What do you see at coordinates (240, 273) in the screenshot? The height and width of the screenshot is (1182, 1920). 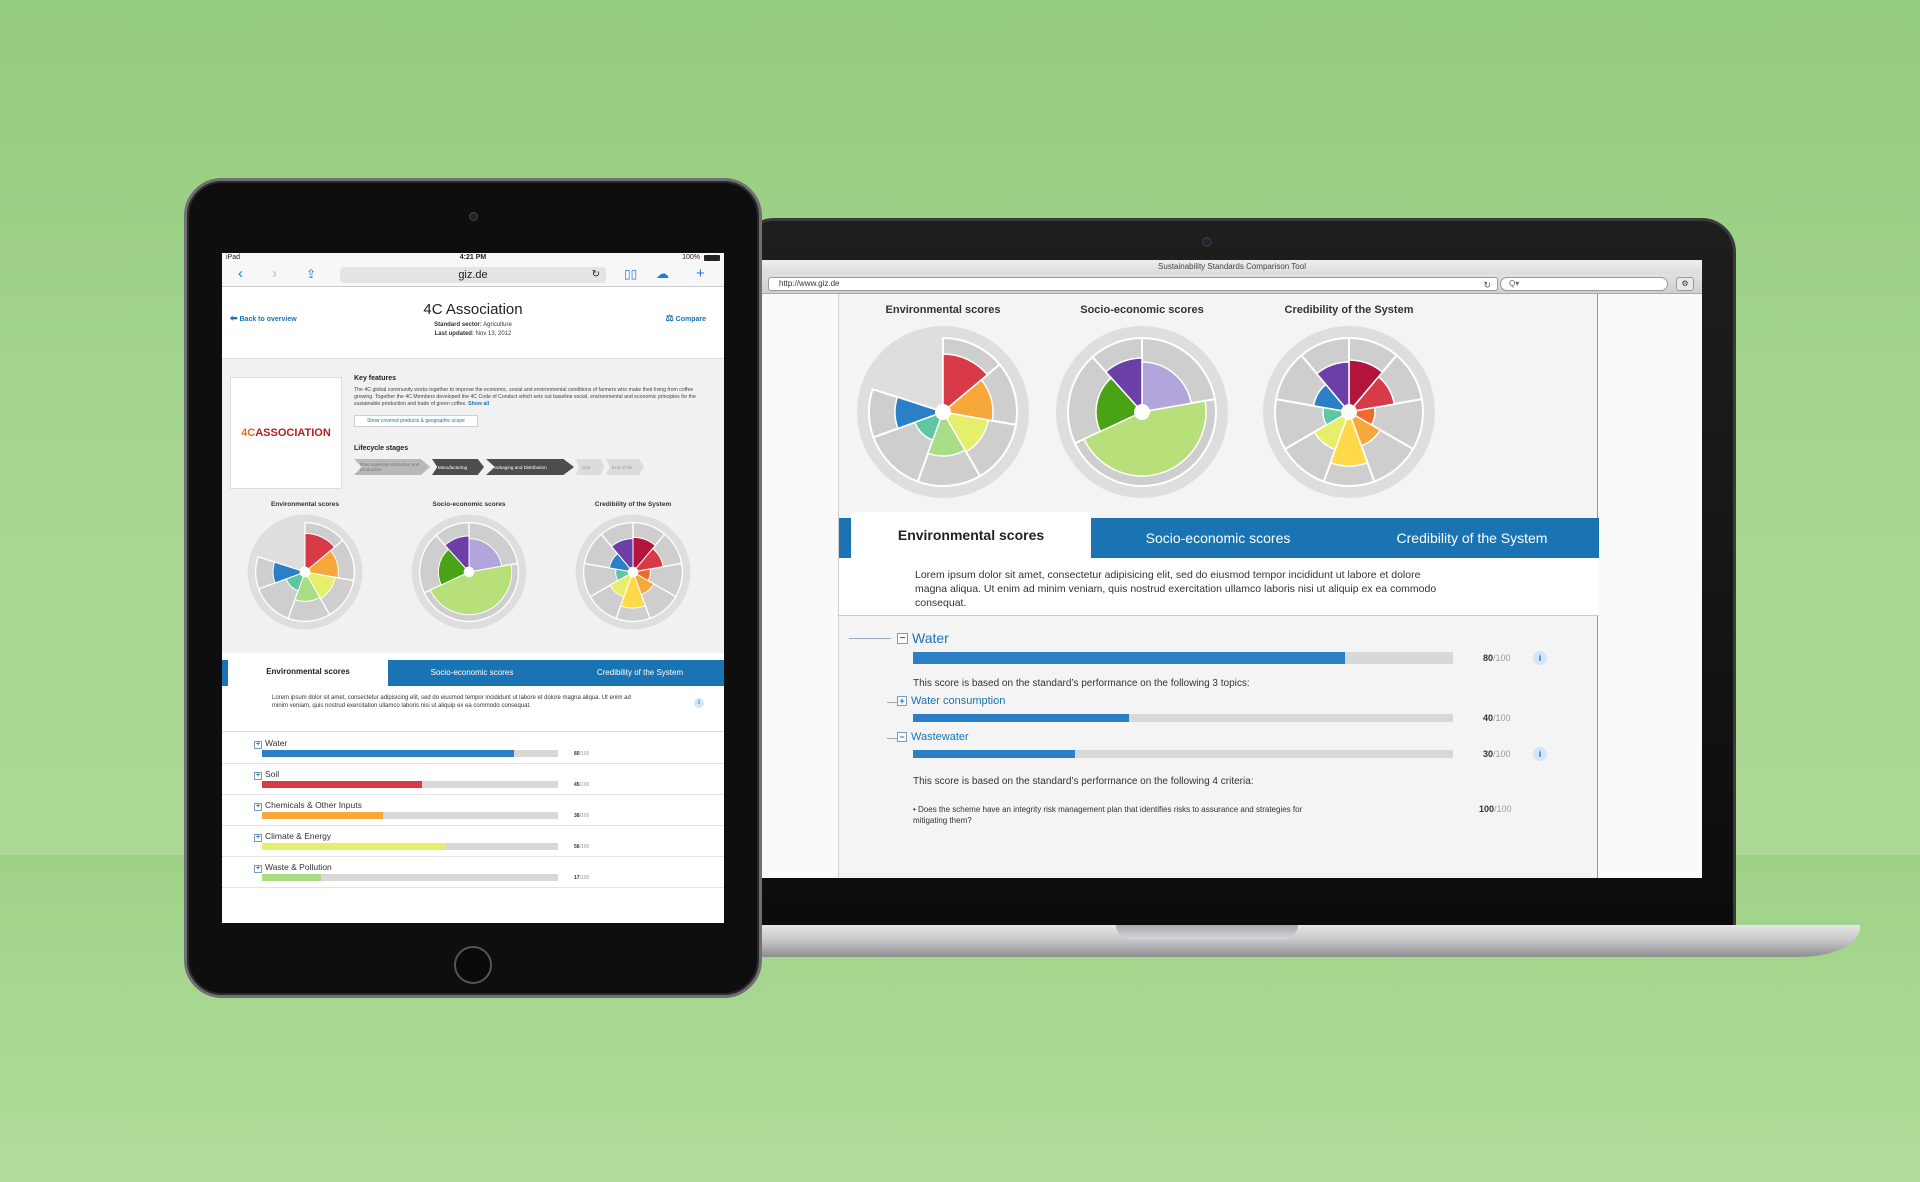 I see `back-arrow-icon: ‹` at bounding box center [240, 273].